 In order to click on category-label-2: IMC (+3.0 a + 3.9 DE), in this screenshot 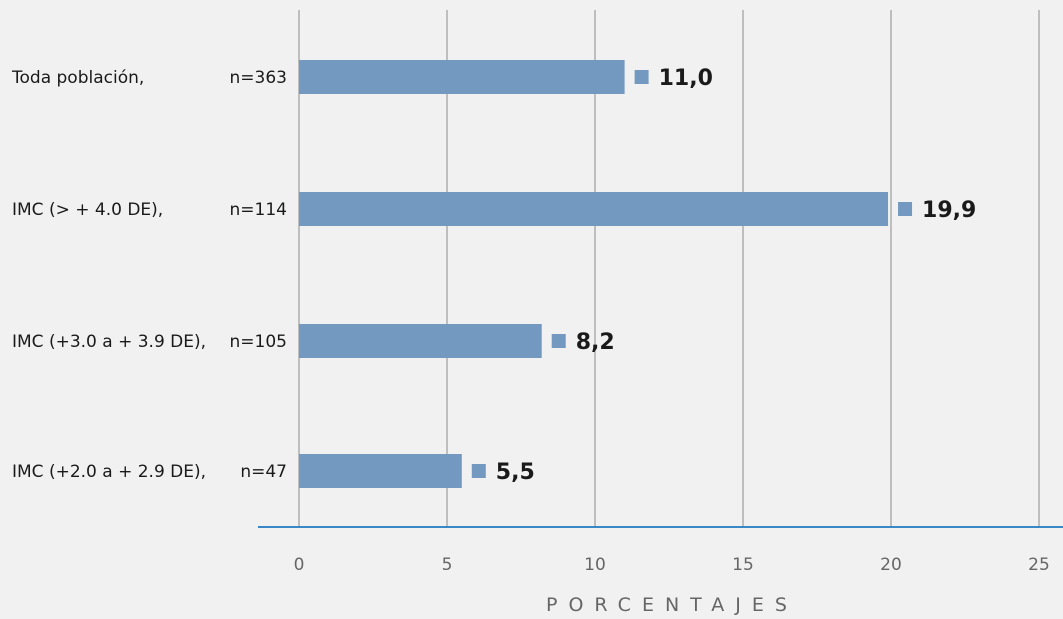, I will do `click(109, 342)`.